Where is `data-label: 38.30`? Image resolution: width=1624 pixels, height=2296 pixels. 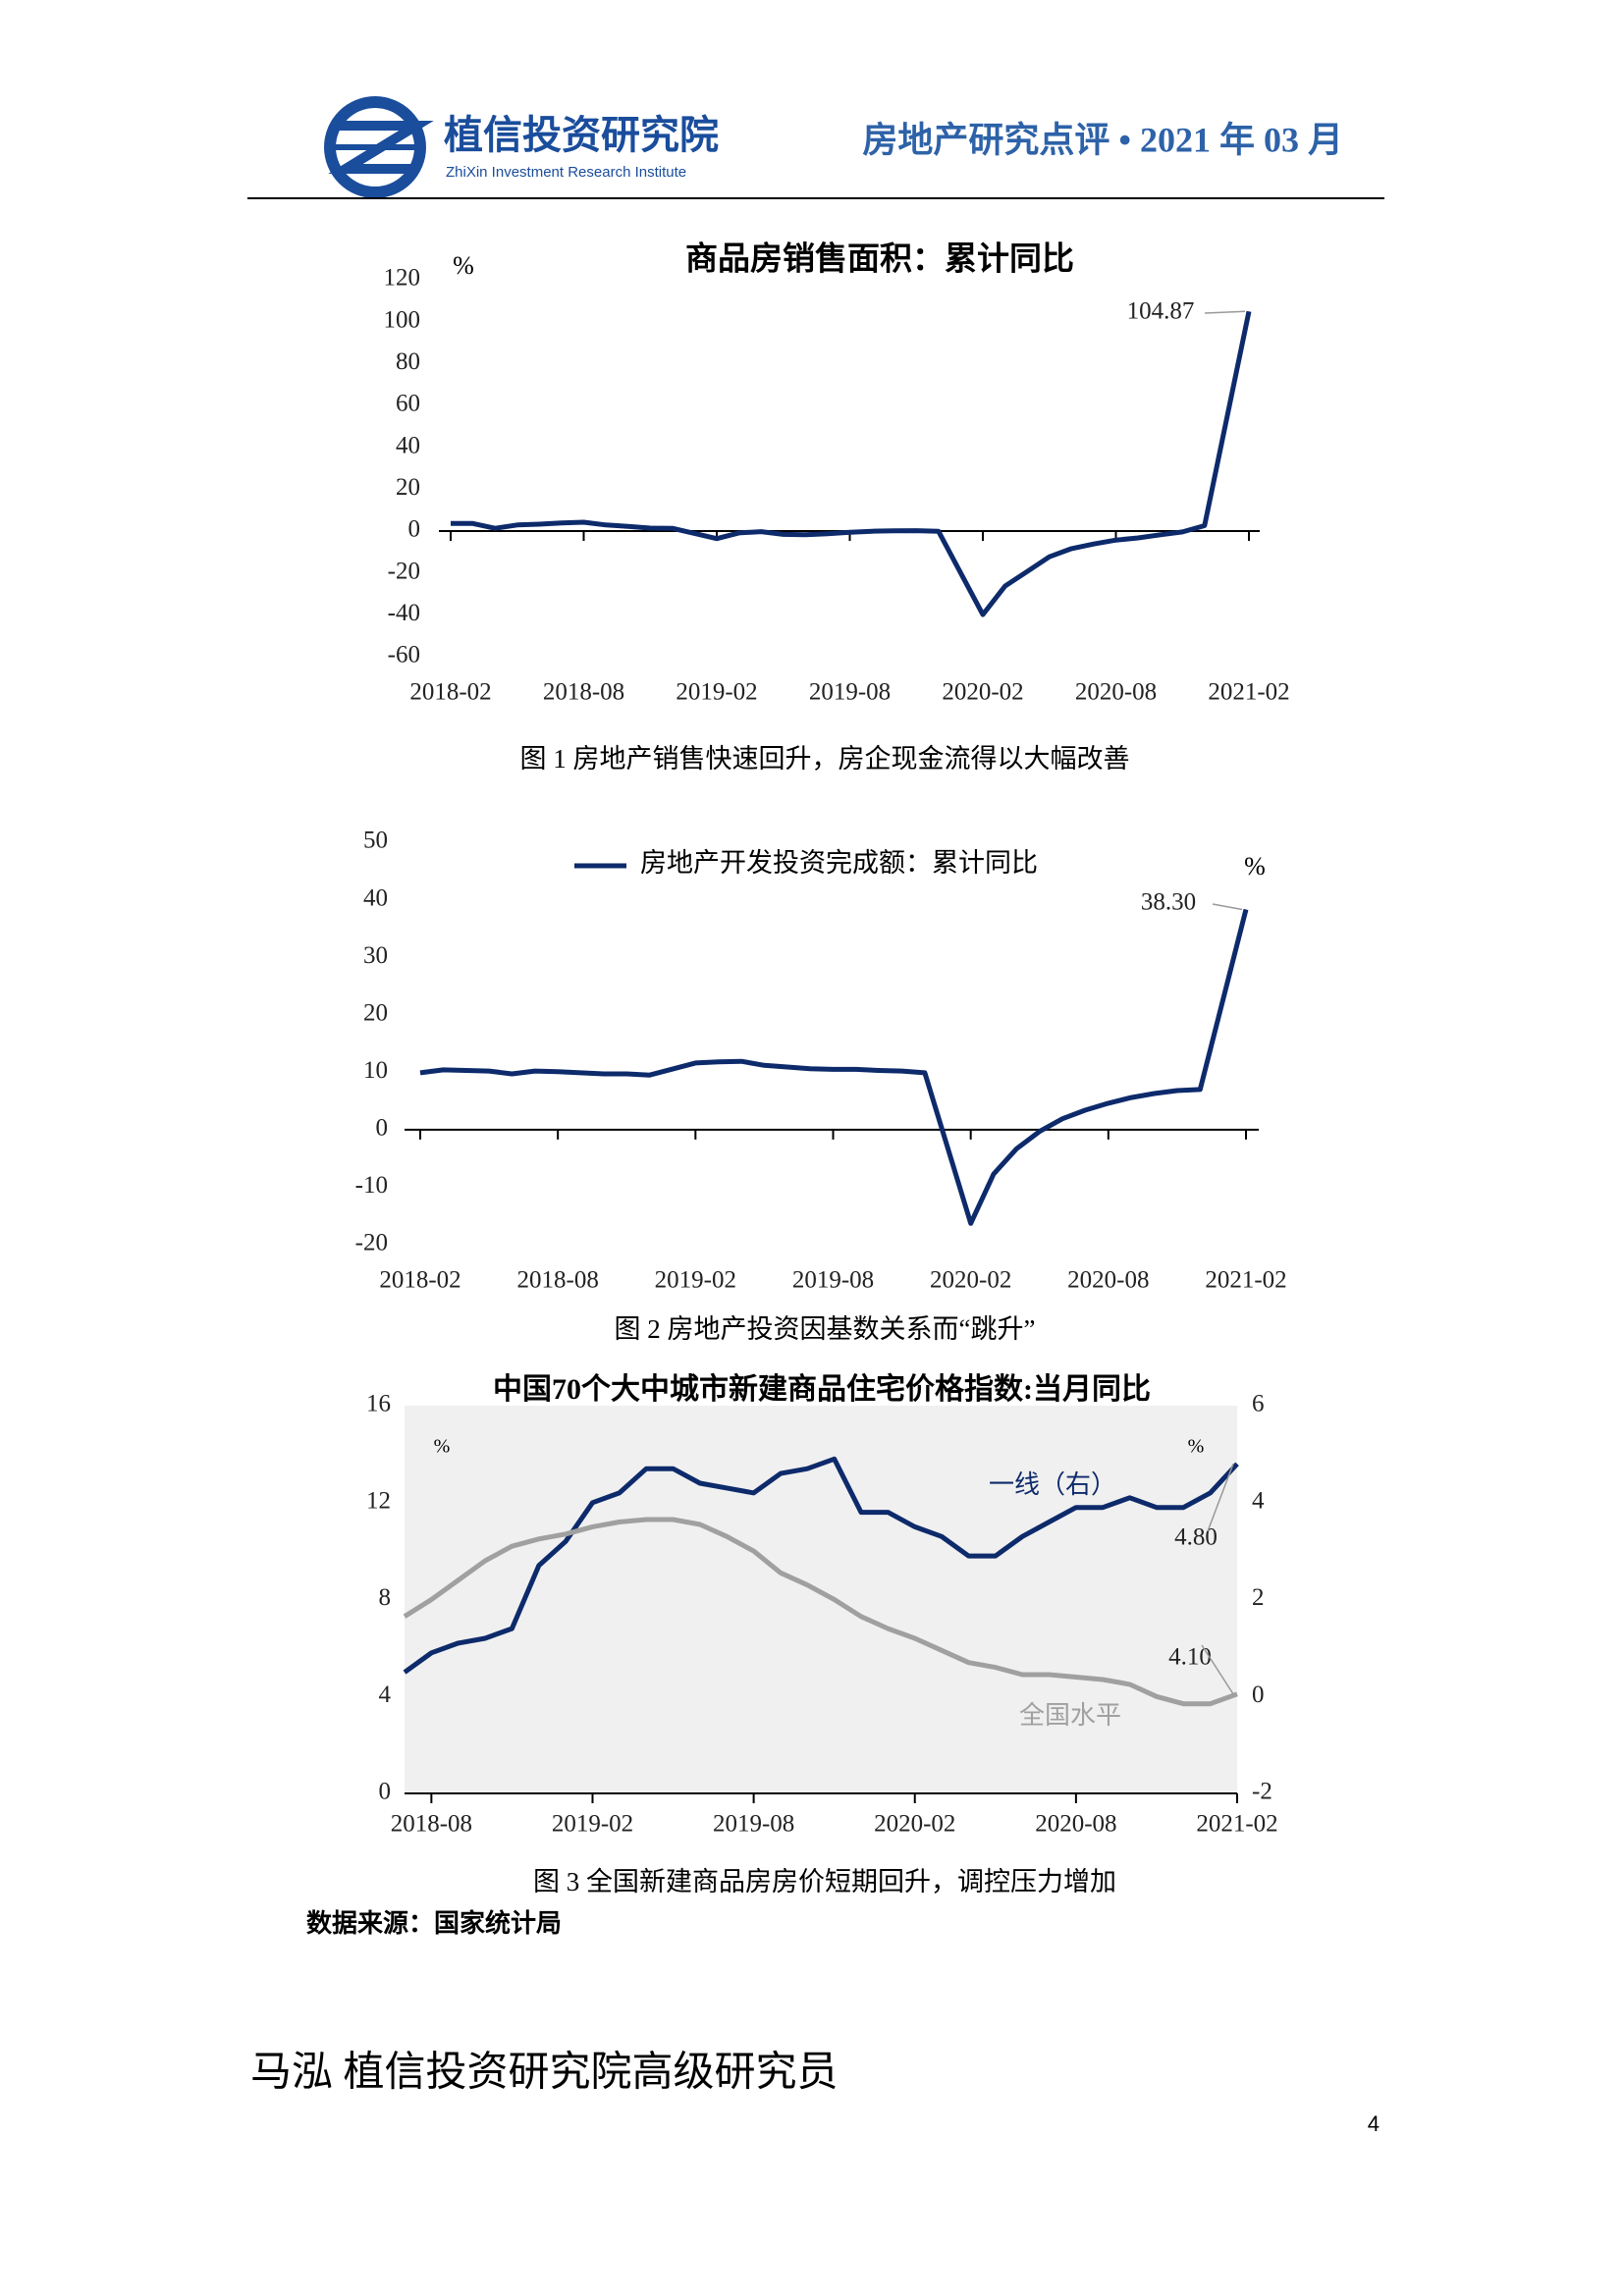 data-label: 38.30 is located at coordinates (1168, 902).